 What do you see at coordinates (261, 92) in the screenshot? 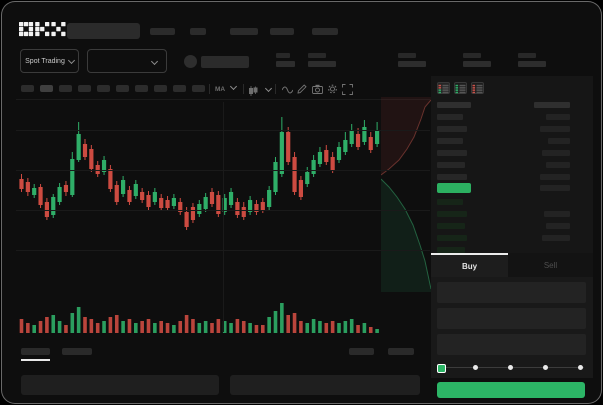
I see `interval-candle-icon` at bounding box center [261, 92].